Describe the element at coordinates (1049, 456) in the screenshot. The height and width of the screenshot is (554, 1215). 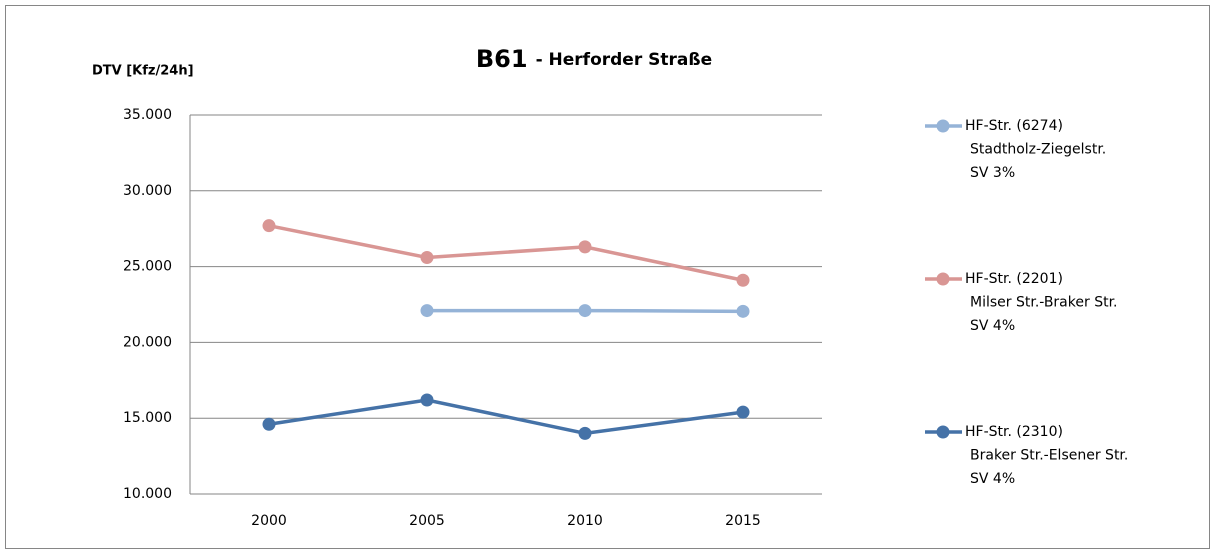
I see `legend-label: Braker Str.-Elsener Str.` at that location.